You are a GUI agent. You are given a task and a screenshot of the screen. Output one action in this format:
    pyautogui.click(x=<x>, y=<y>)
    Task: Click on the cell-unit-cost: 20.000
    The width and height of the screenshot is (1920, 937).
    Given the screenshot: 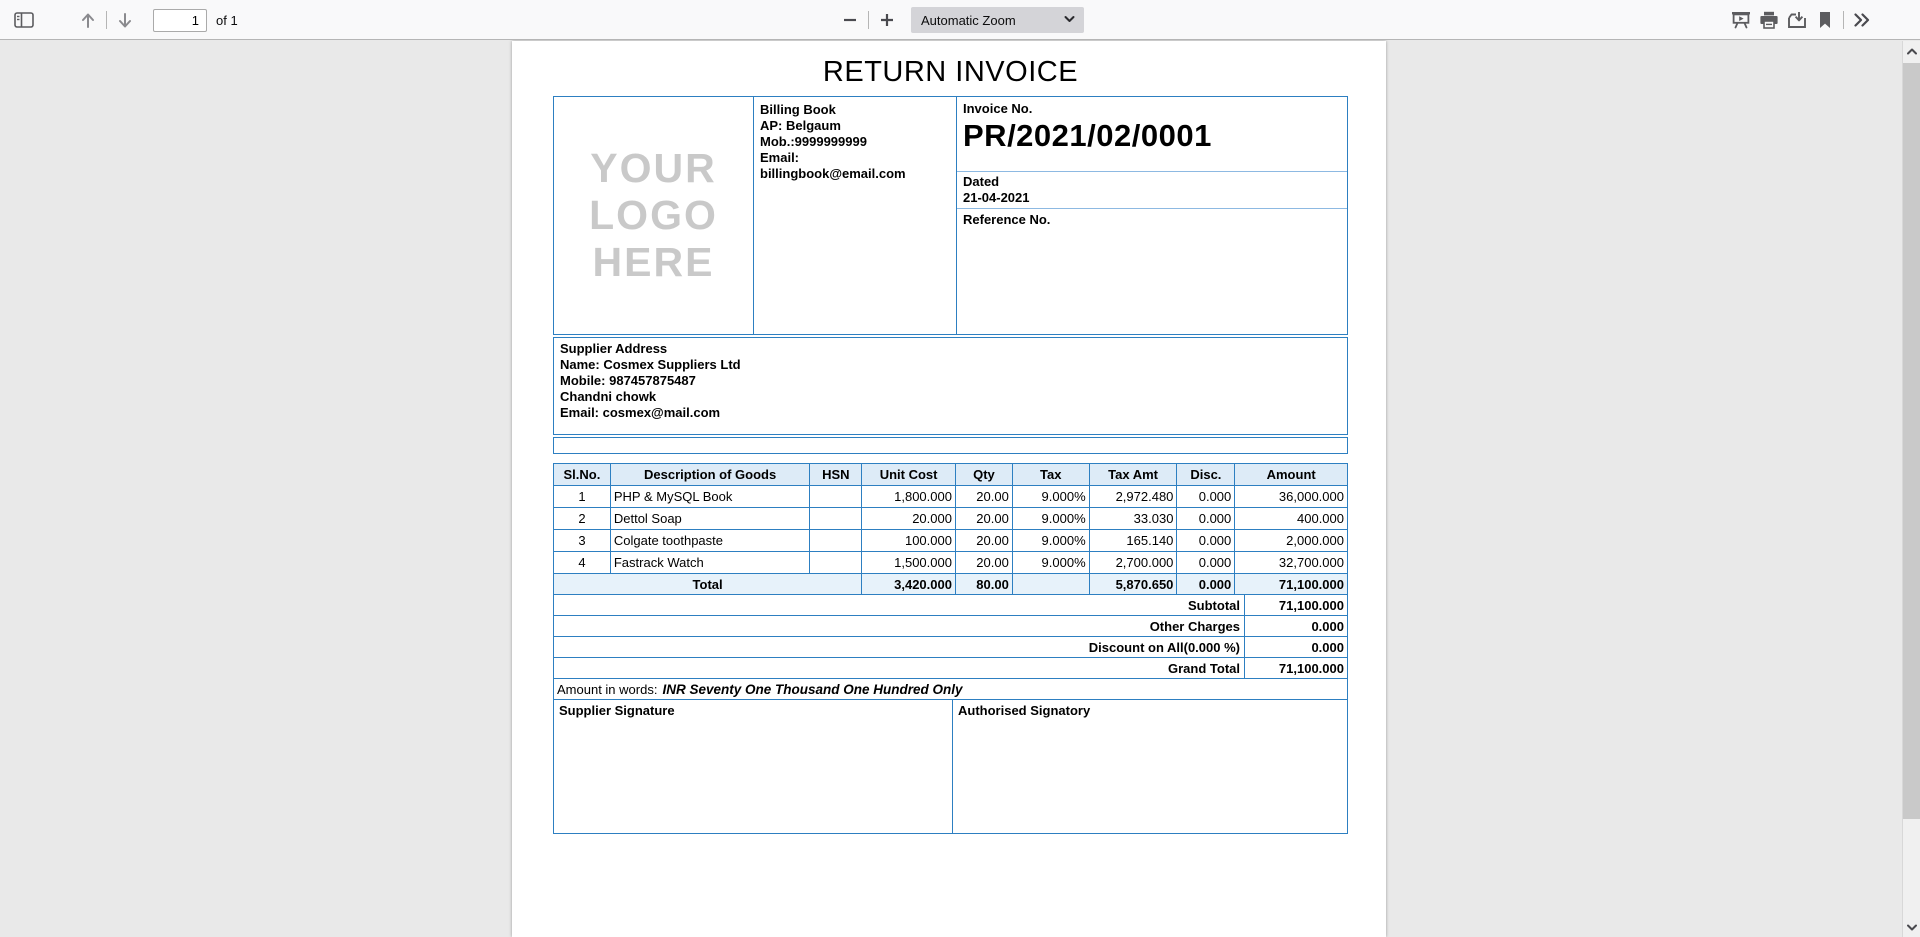 What is the action you would take?
    pyautogui.click(x=908, y=518)
    